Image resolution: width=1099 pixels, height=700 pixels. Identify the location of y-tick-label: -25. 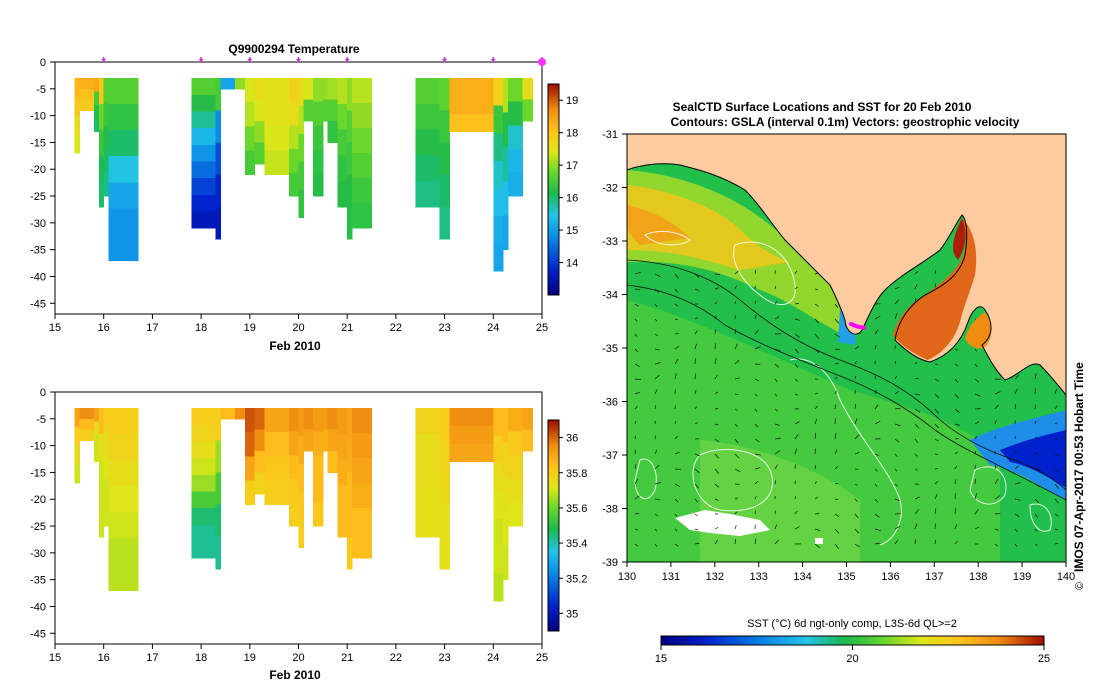
(38, 197).